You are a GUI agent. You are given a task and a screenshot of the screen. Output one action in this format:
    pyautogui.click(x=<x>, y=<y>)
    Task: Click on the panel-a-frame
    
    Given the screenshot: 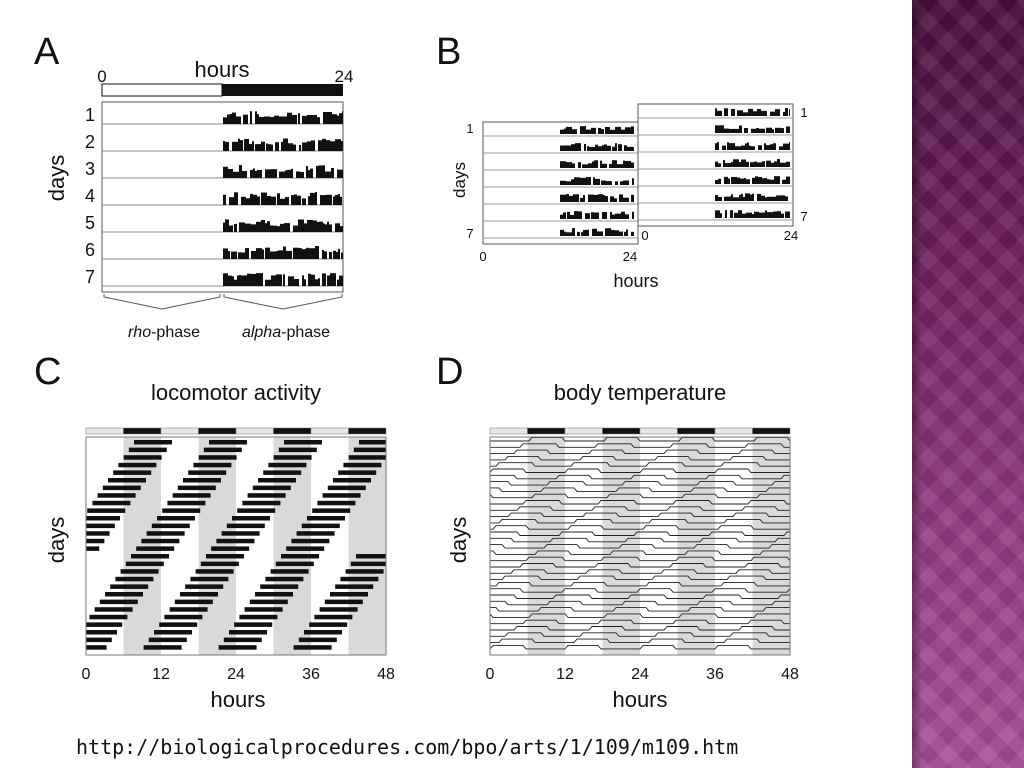 What is the action you would take?
    pyautogui.click(x=222, y=197)
    